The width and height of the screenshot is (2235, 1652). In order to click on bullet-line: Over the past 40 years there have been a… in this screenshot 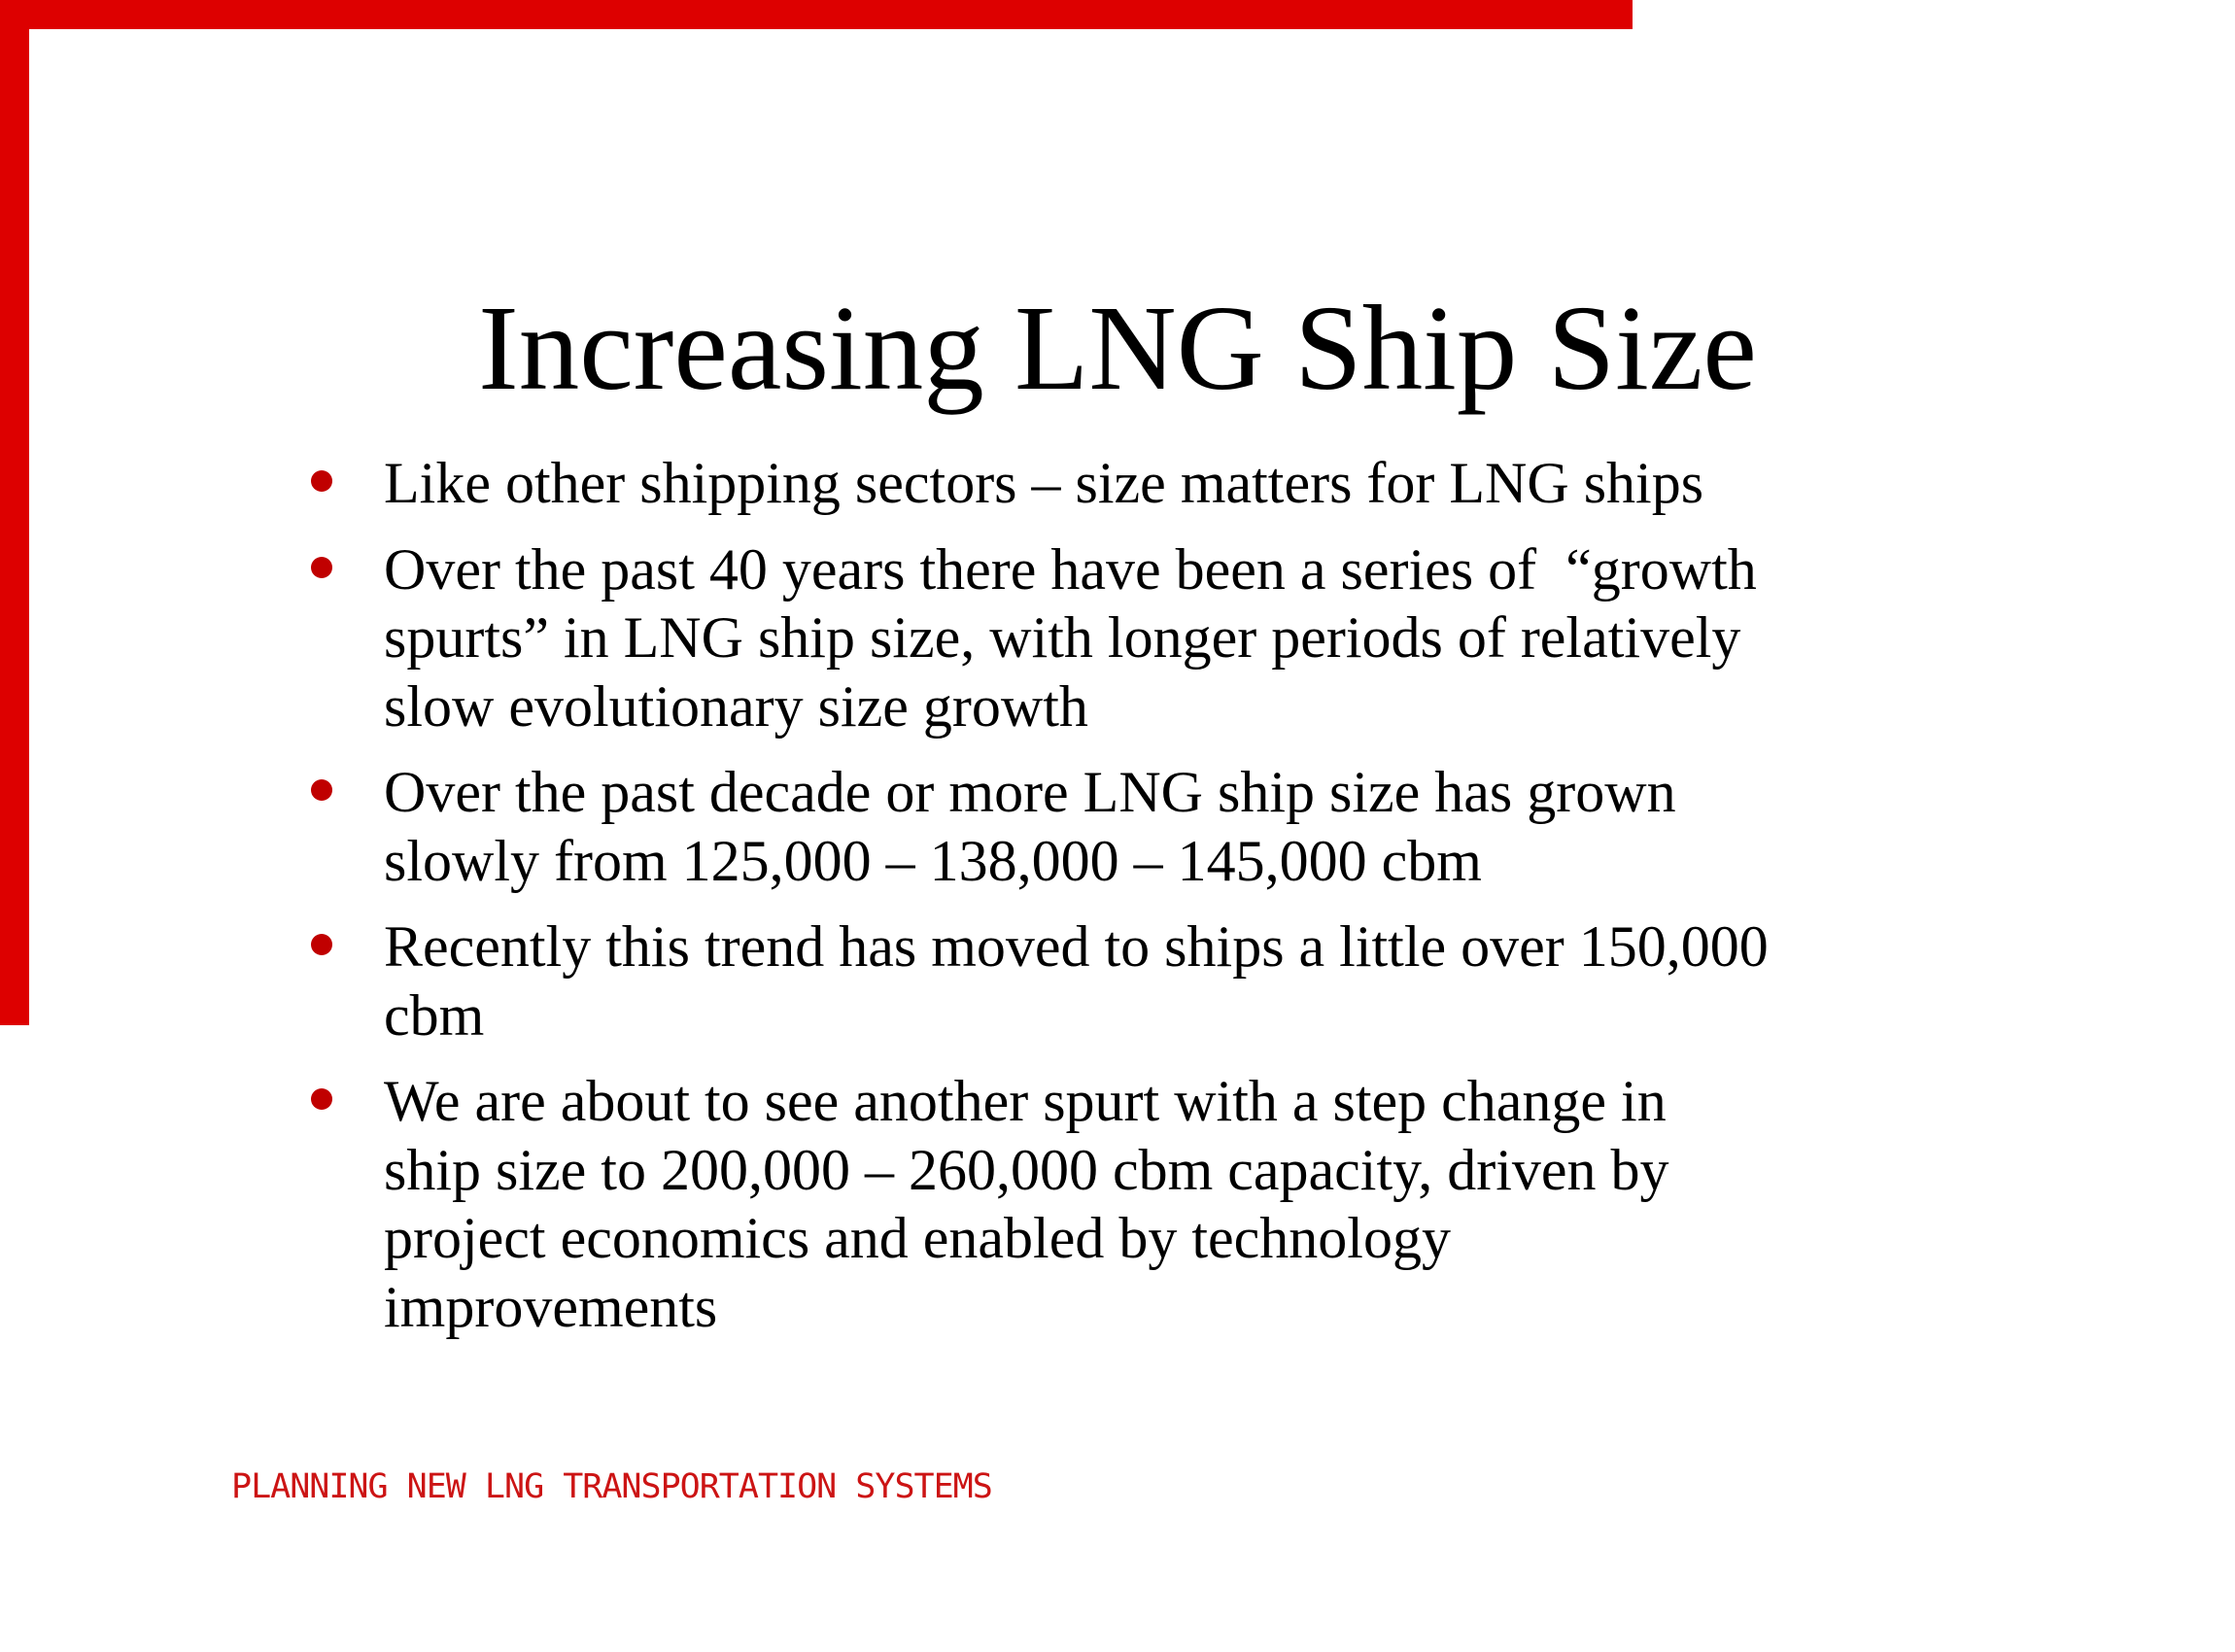, I will do `click(1070, 569)`.